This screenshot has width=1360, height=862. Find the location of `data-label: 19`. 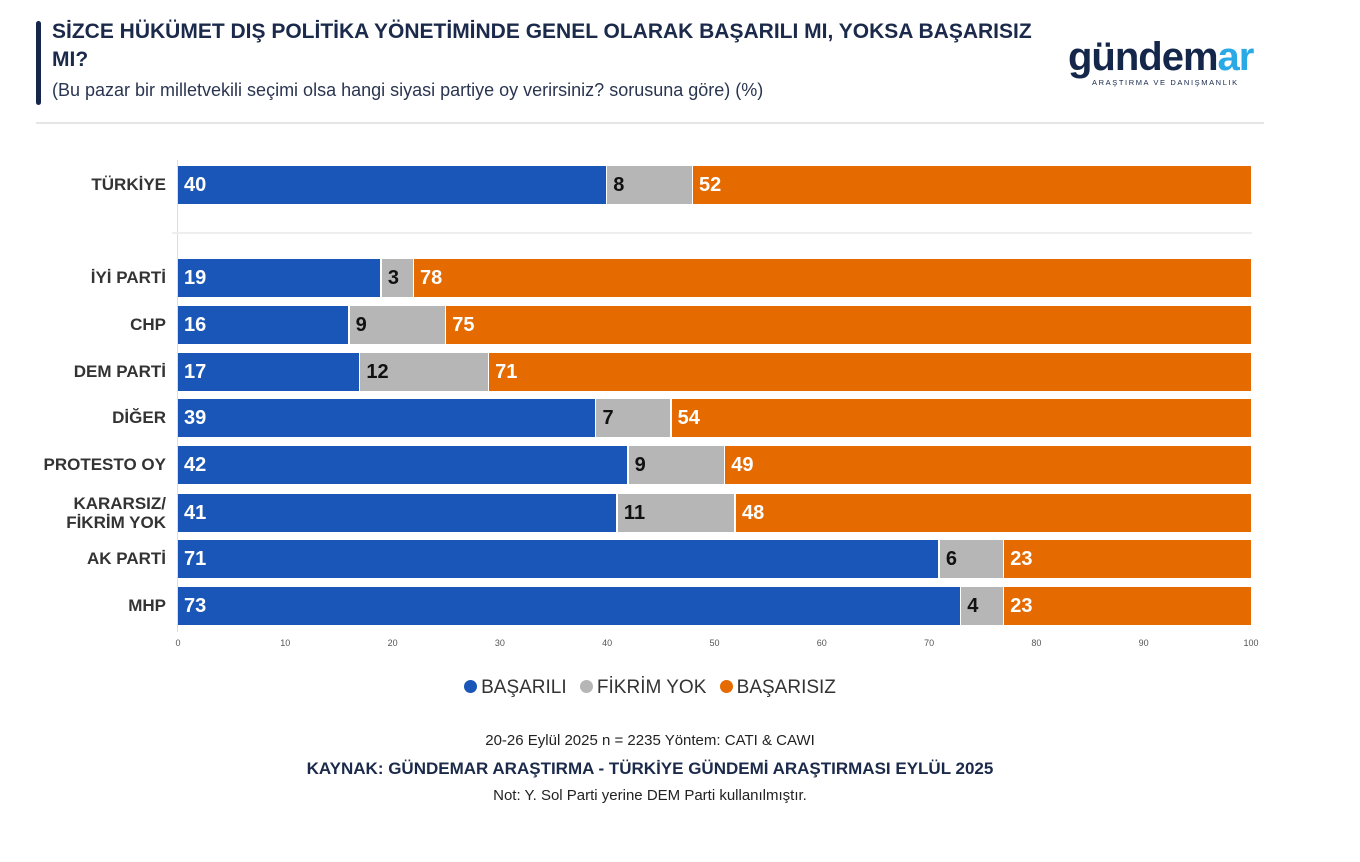

data-label: 19 is located at coordinates (195, 278).